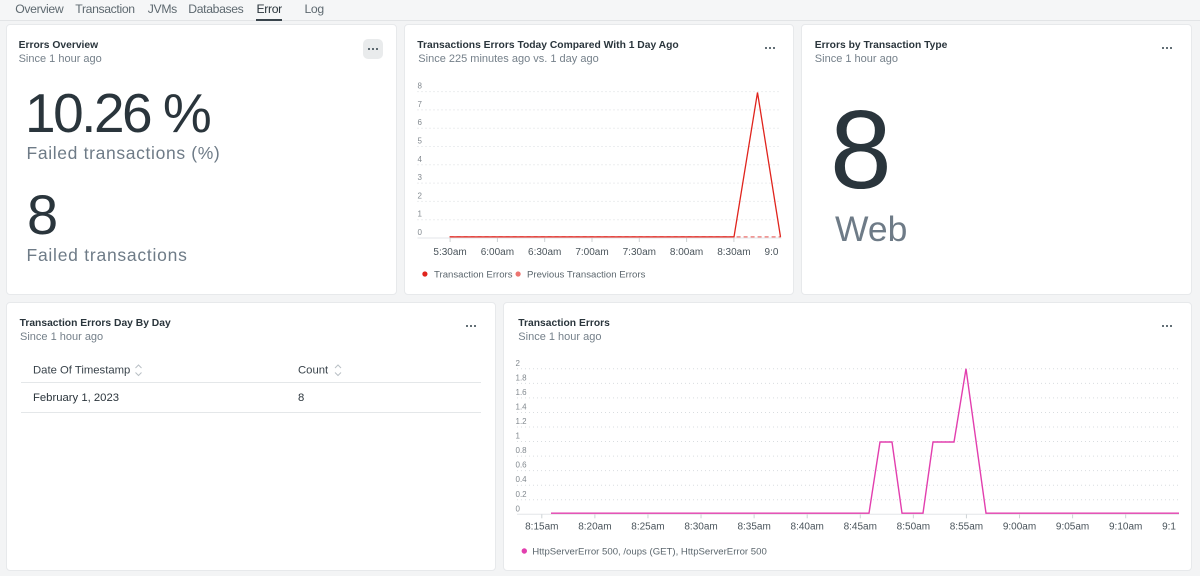 The height and width of the screenshot is (576, 1200). What do you see at coordinates (522, 479) in the screenshot?
I see `svg-text: 0.4` at bounding box center [522, 479].